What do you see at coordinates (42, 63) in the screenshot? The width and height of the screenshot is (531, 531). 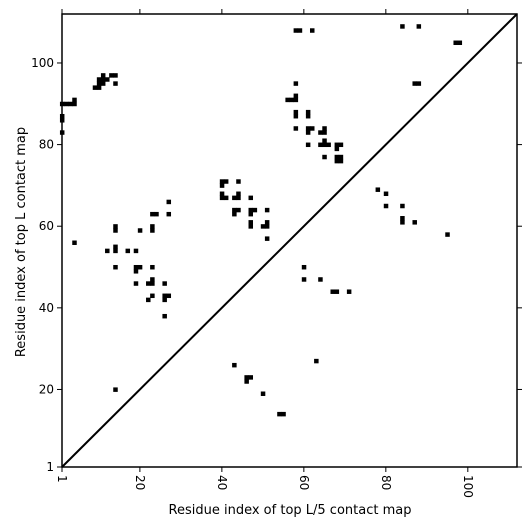 I see `y-tick-label: 100` at bounding box center [42, 63].